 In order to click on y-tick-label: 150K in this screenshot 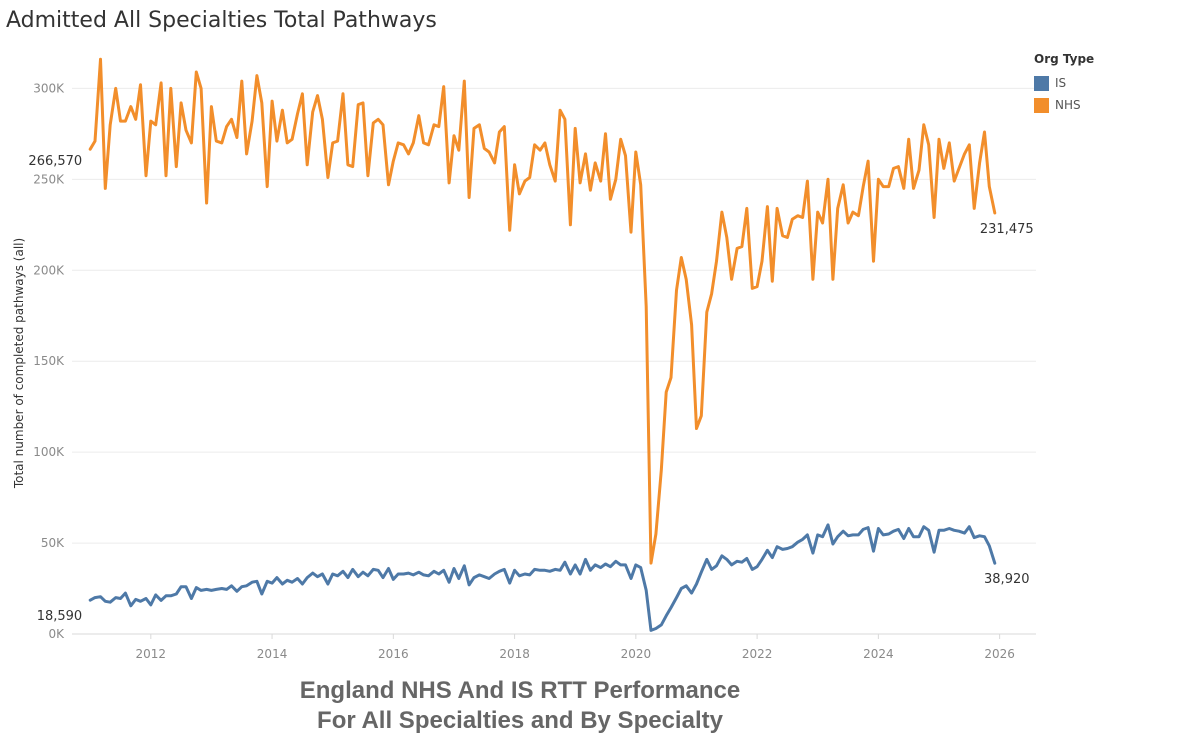, I will do `click(49, 361)`.